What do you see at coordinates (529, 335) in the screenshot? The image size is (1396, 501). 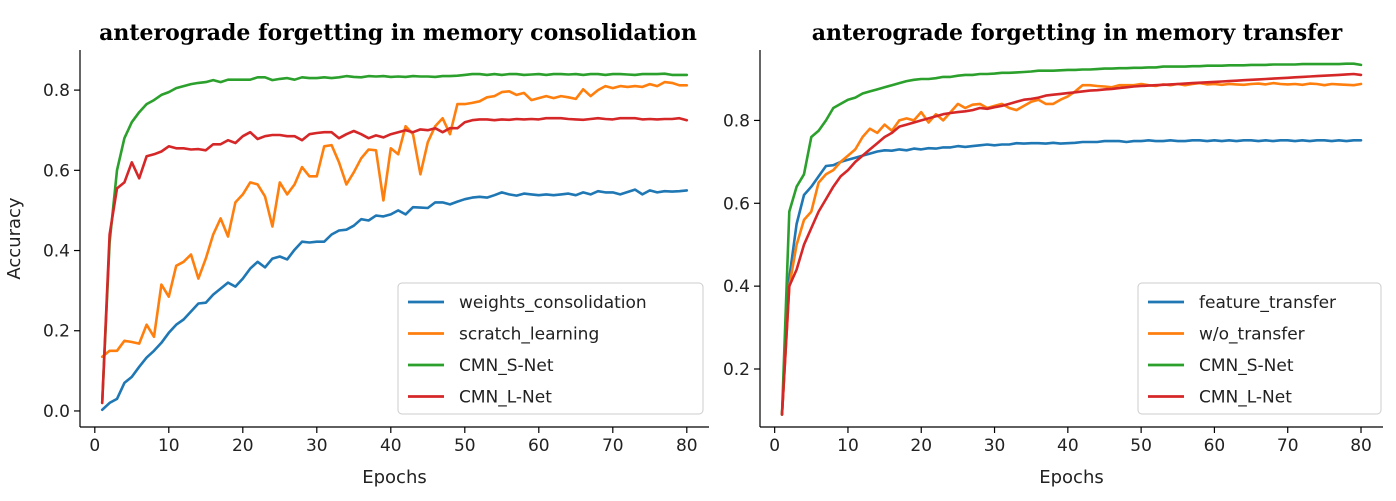 I see `legend-entry: scratch_learning` at bounding box center [529, 335].